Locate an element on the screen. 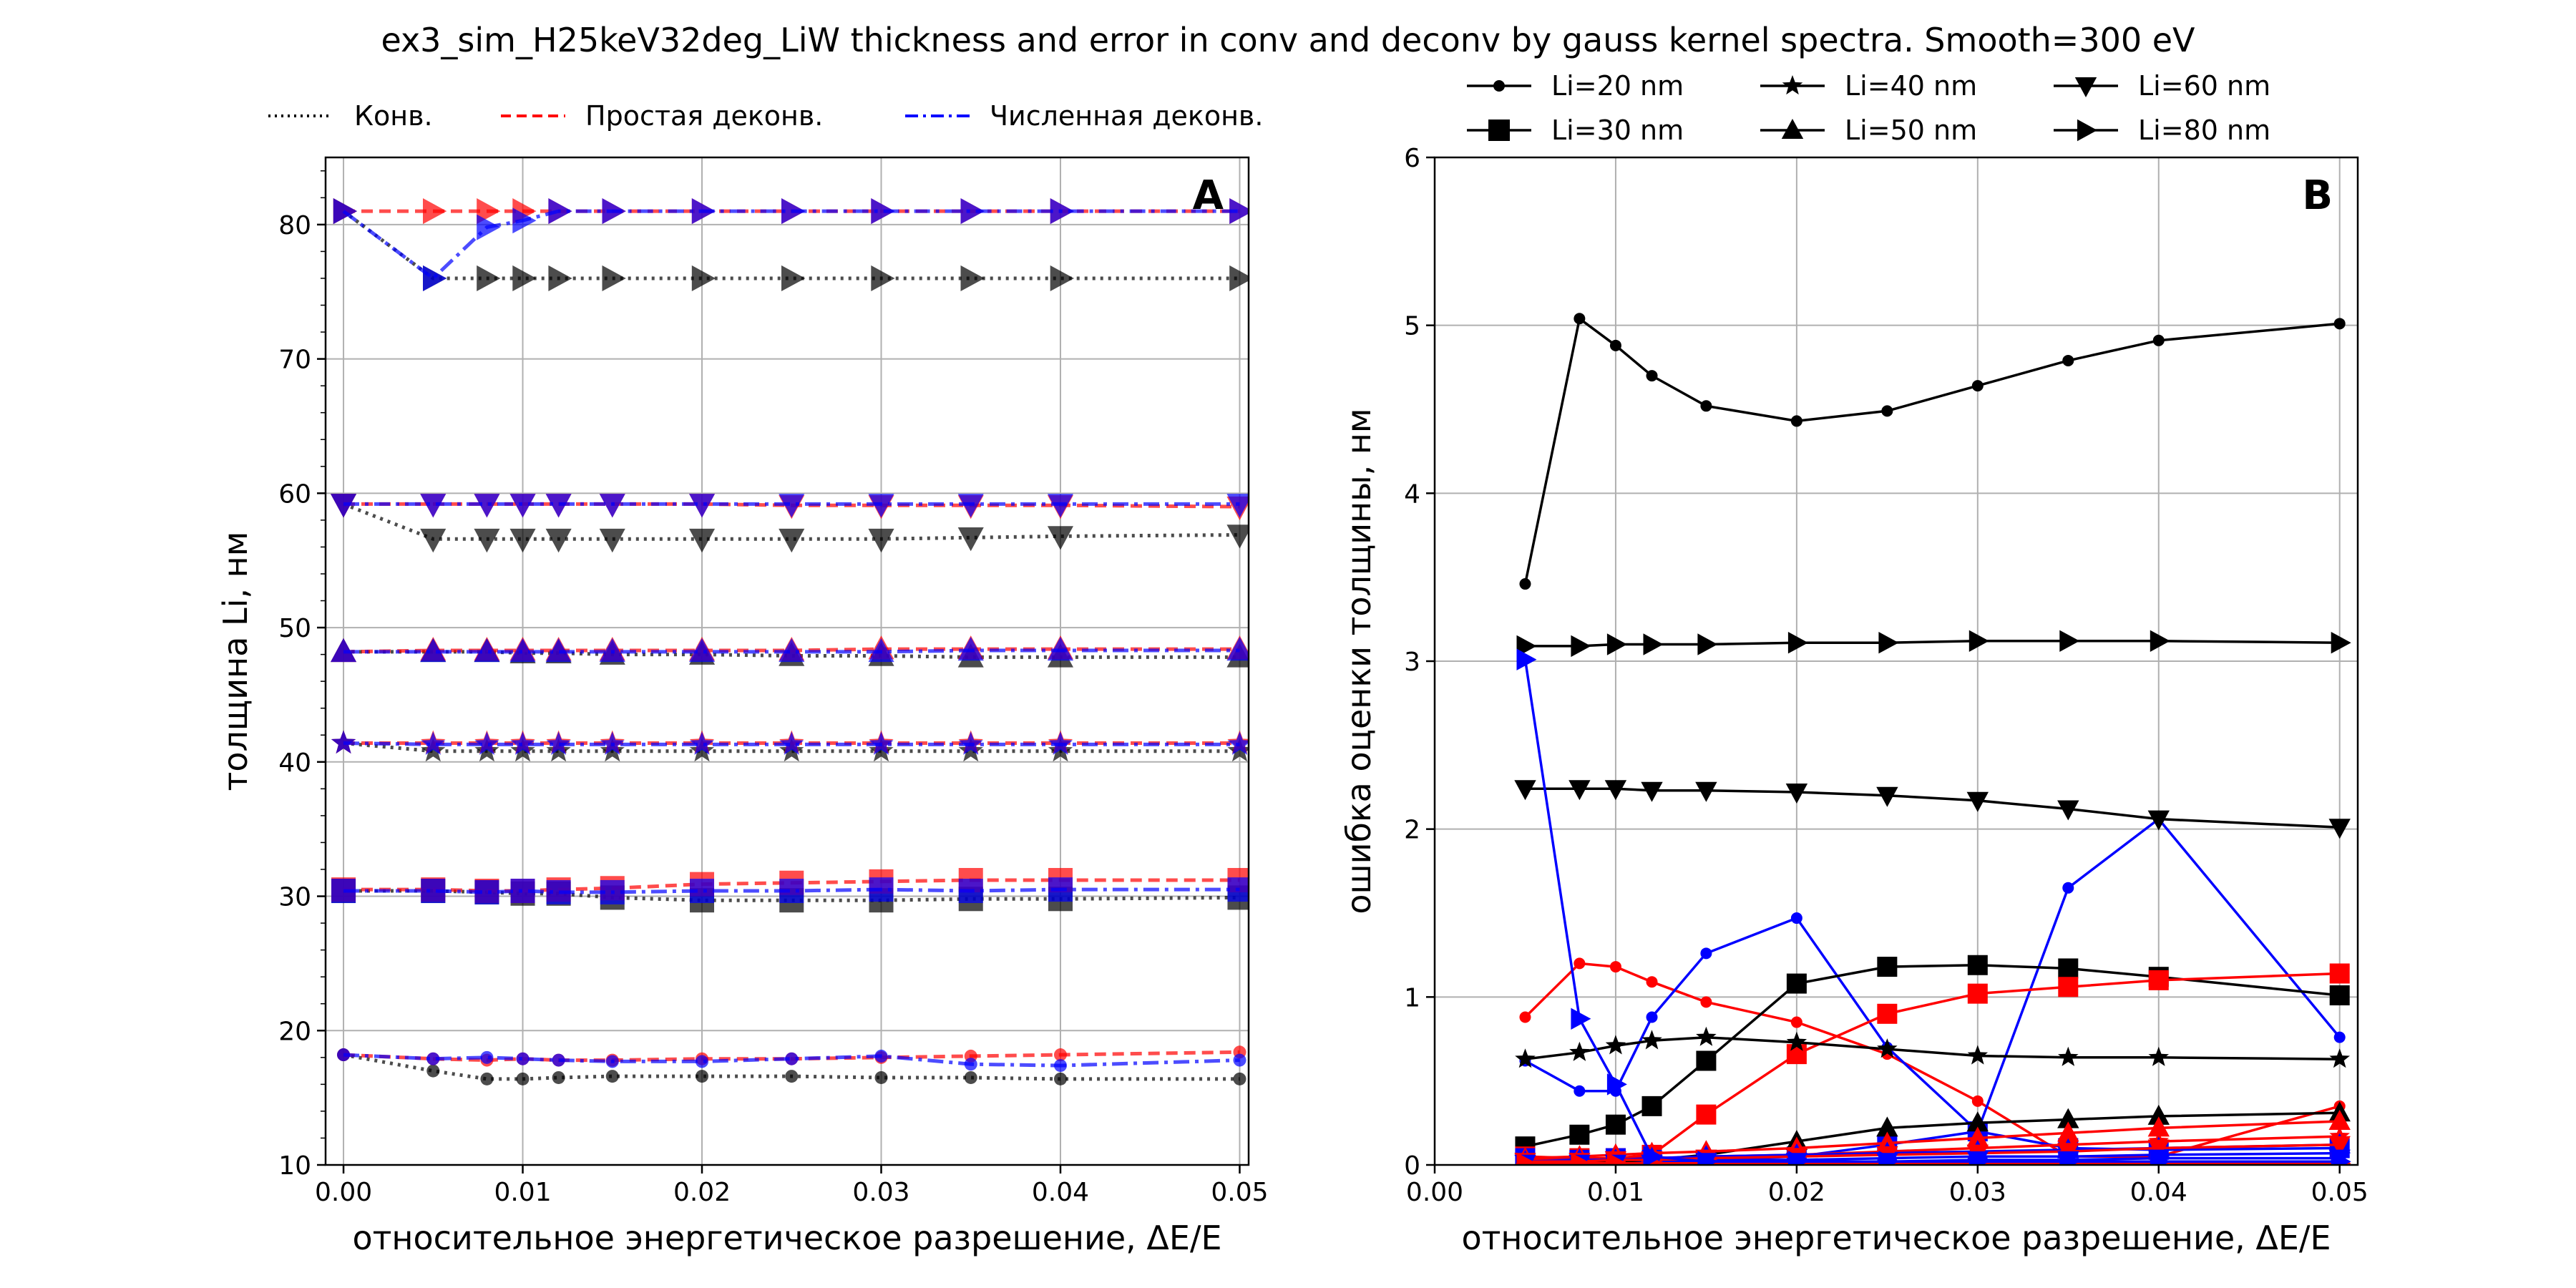 The width and height of the screenshot is (2576, 1288). series-line-li80-numeric is located at coordinates (791, 245).